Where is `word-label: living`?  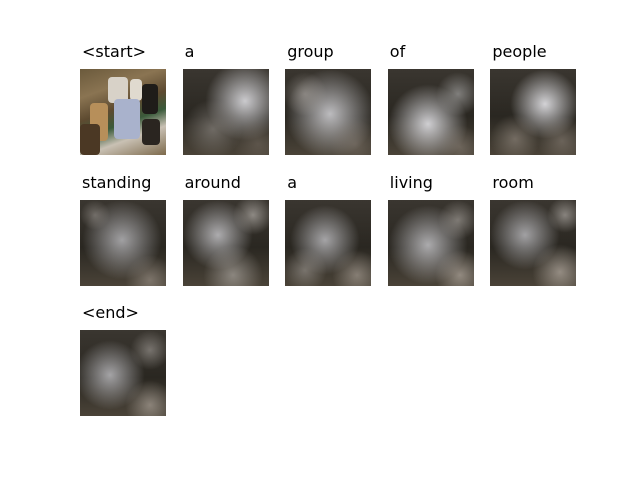
word-label: living is located at coordinates (412, 184).